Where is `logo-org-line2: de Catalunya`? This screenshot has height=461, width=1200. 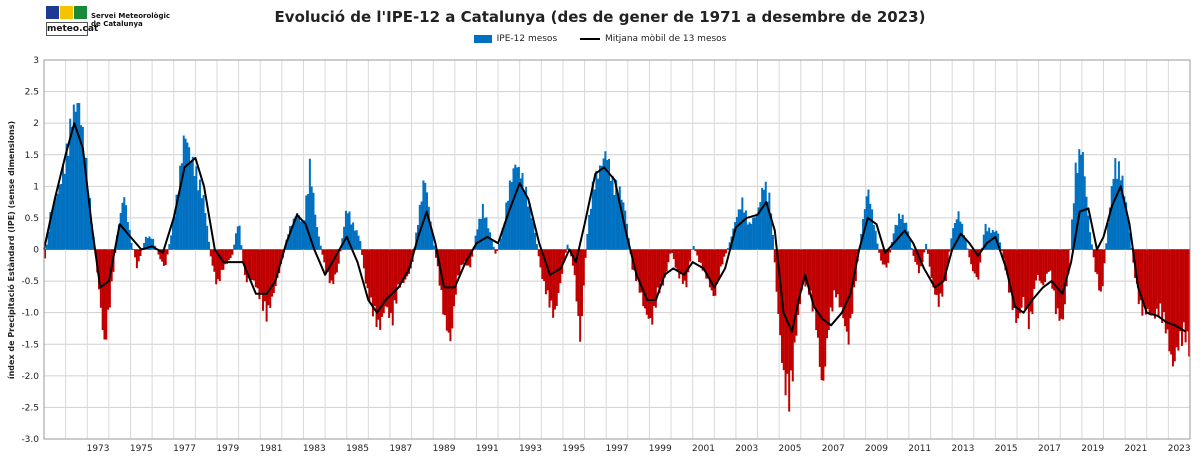
logo-org-line2: de Catalunya is located at coordinates (117, 24).